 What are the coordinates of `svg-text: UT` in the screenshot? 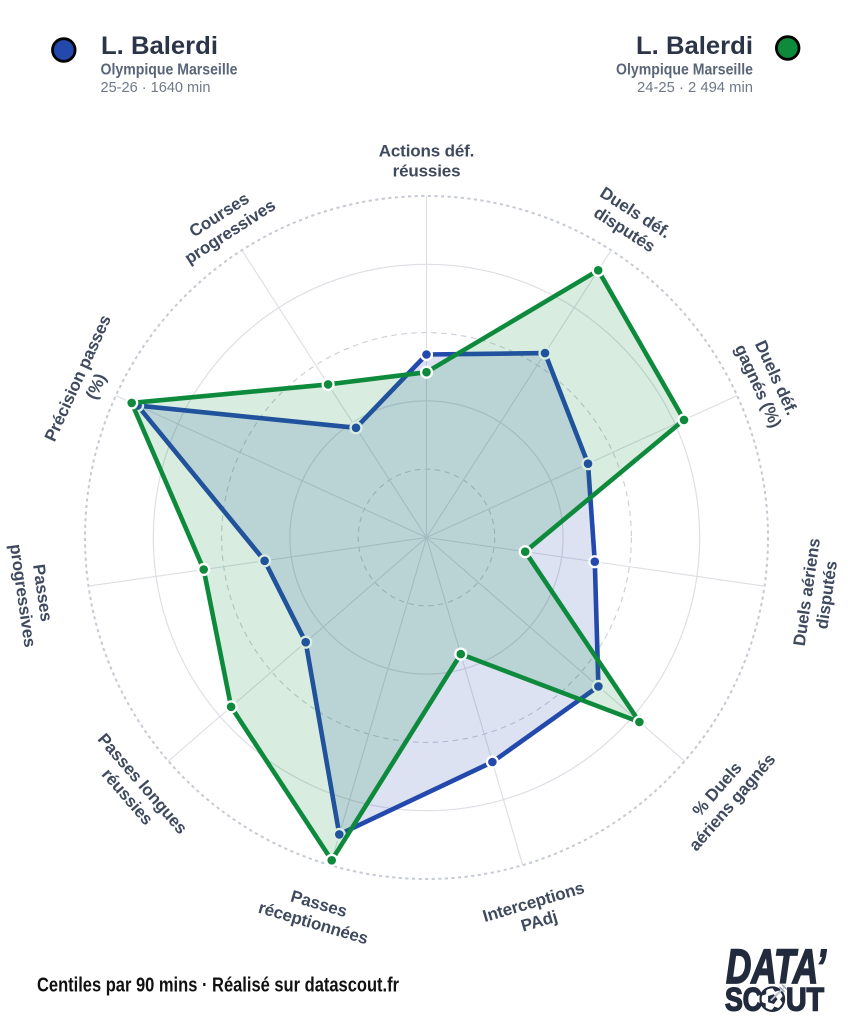 It's located at (805, 1000).